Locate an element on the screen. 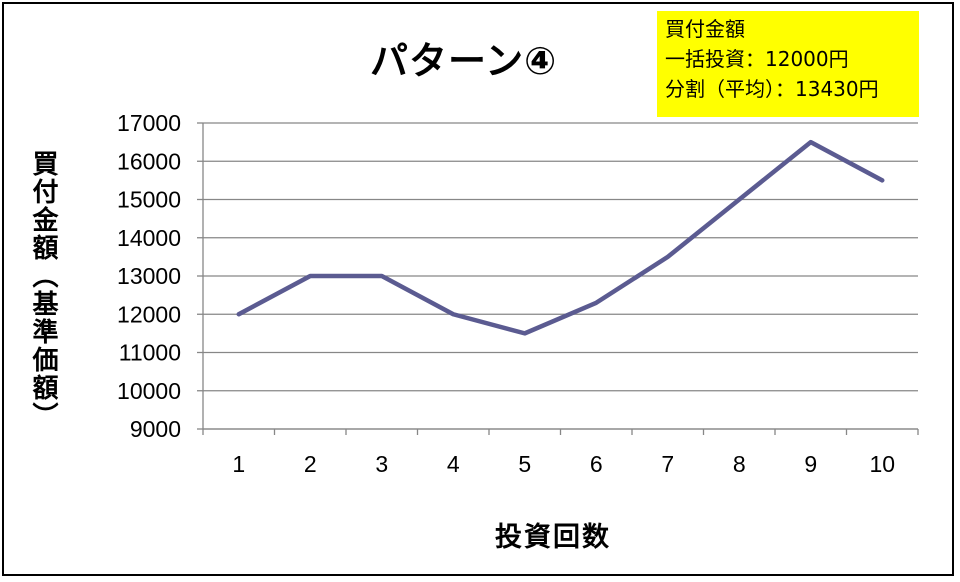 This screenshot has width=960, height=582. x-tick-label: 10 is located at coordinates (882, 464).